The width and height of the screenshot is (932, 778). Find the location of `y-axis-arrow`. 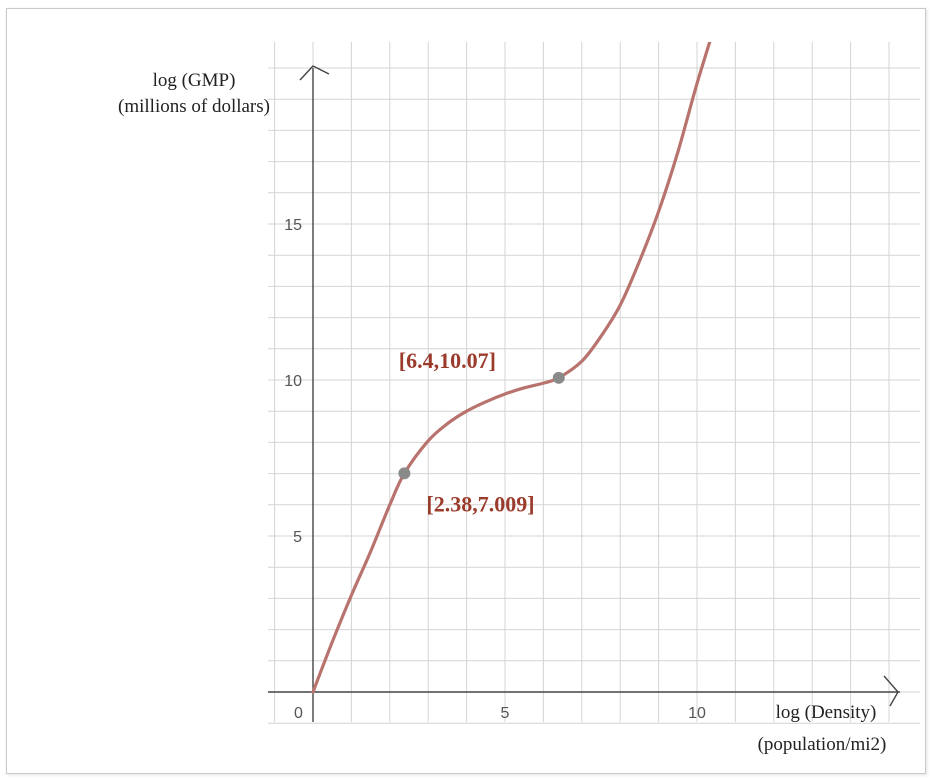

y-axis-arrow is located at coordinates (314, 73).